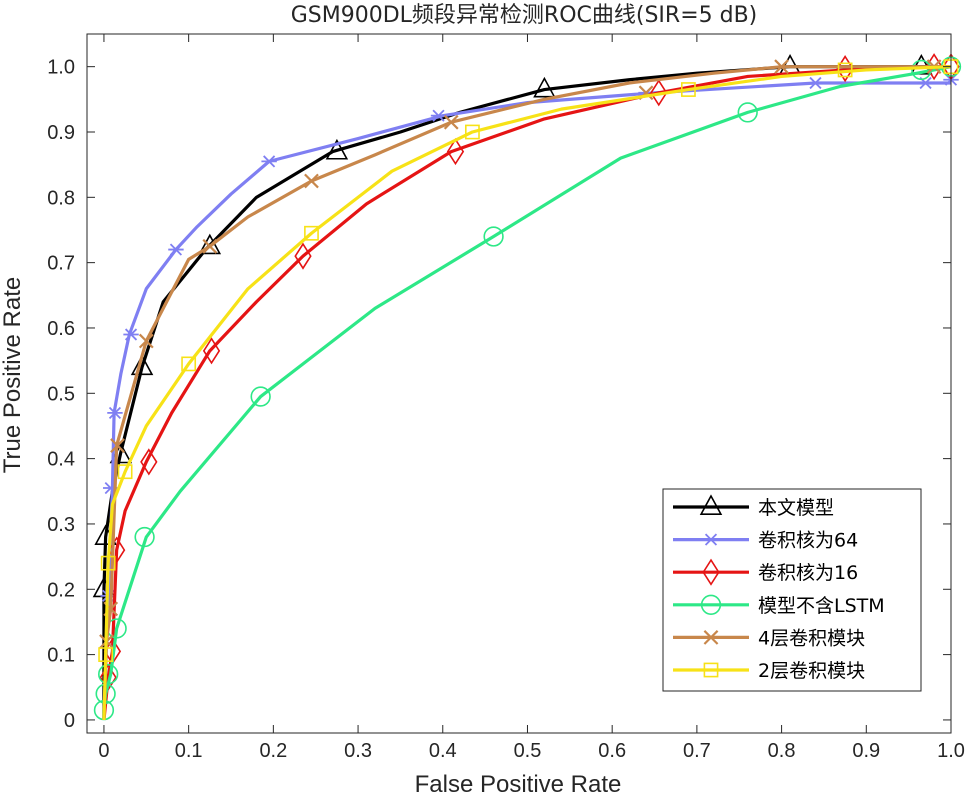  What do you see at coordinates (61, 590) in the screenshot?
I see `y-tick-label: 0.2` at bounding box center [61, 590].